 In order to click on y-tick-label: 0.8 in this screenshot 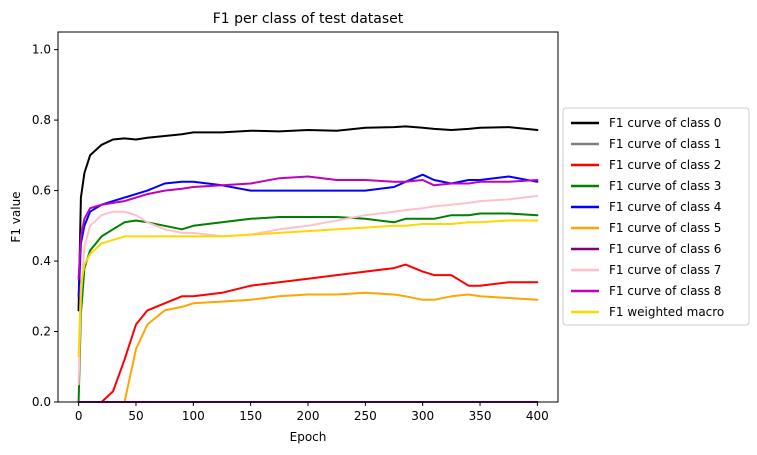, I will do `click(41, 120)`.